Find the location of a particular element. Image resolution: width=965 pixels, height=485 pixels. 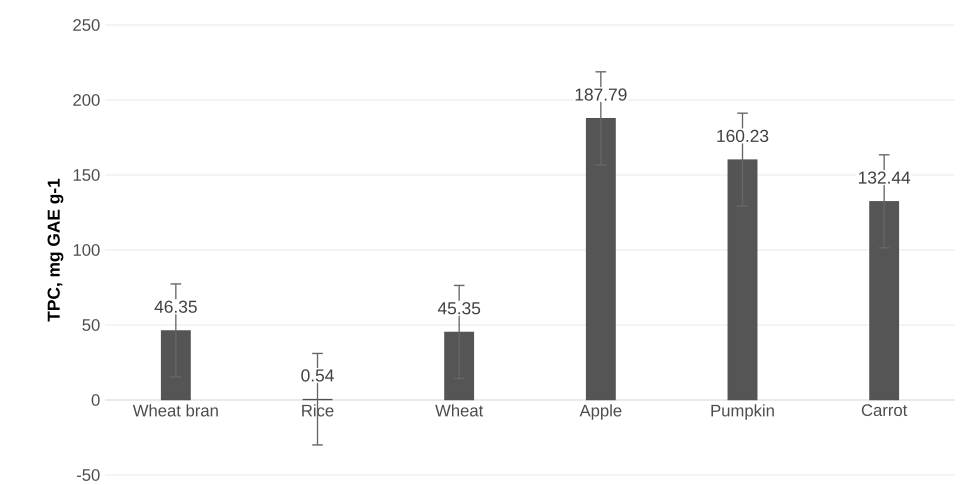

y-axis-title: TPC, mg GAE g-1 is located at coordinates (56, 250).